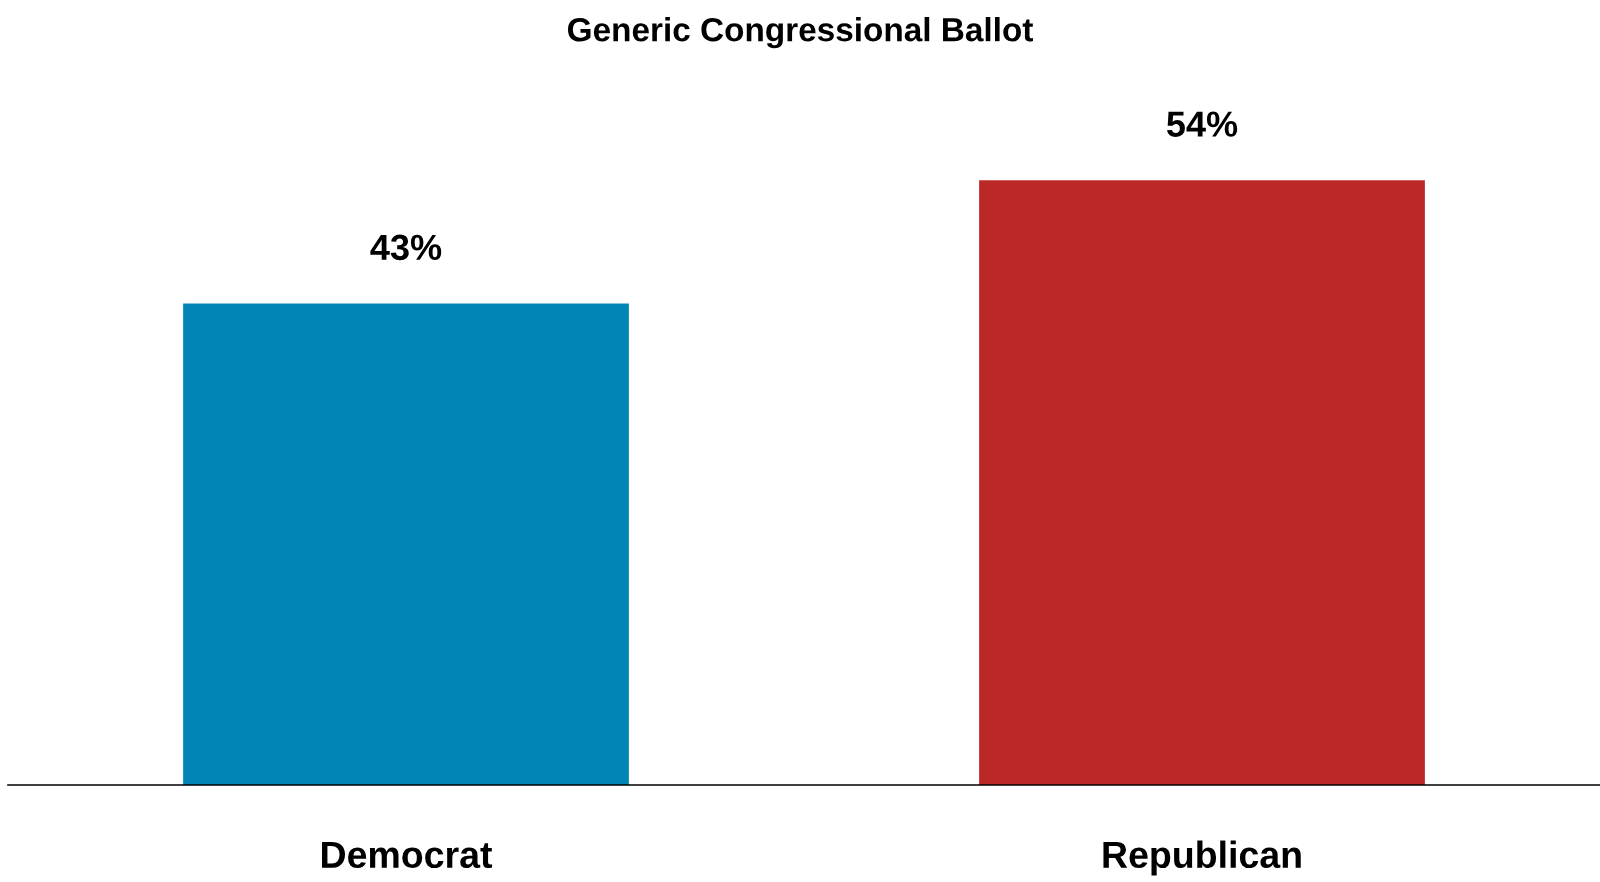 Image resolution: width=1600 pixels, height=882 pixels. I want to click on data-label: 43%, so click(406, 247).